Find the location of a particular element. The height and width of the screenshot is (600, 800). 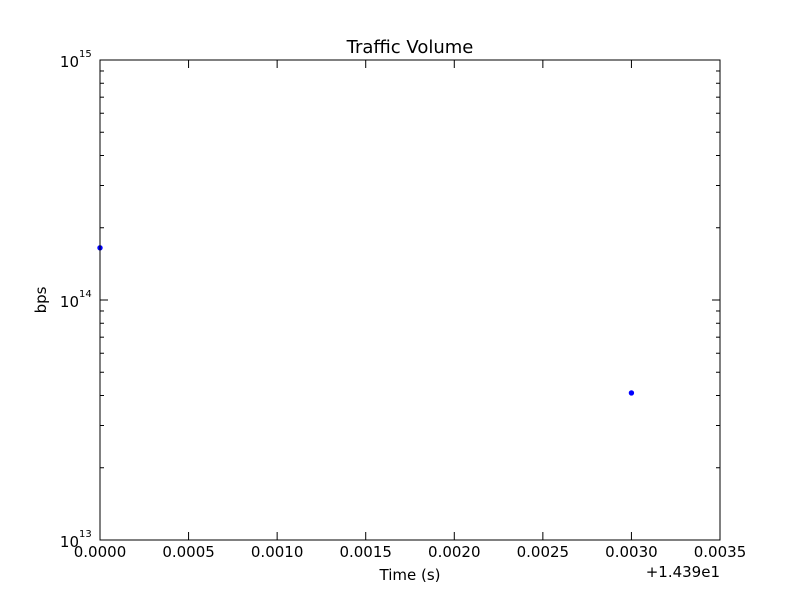

x-offset-label: +1.439e1 is located at coordinates (683, 572).